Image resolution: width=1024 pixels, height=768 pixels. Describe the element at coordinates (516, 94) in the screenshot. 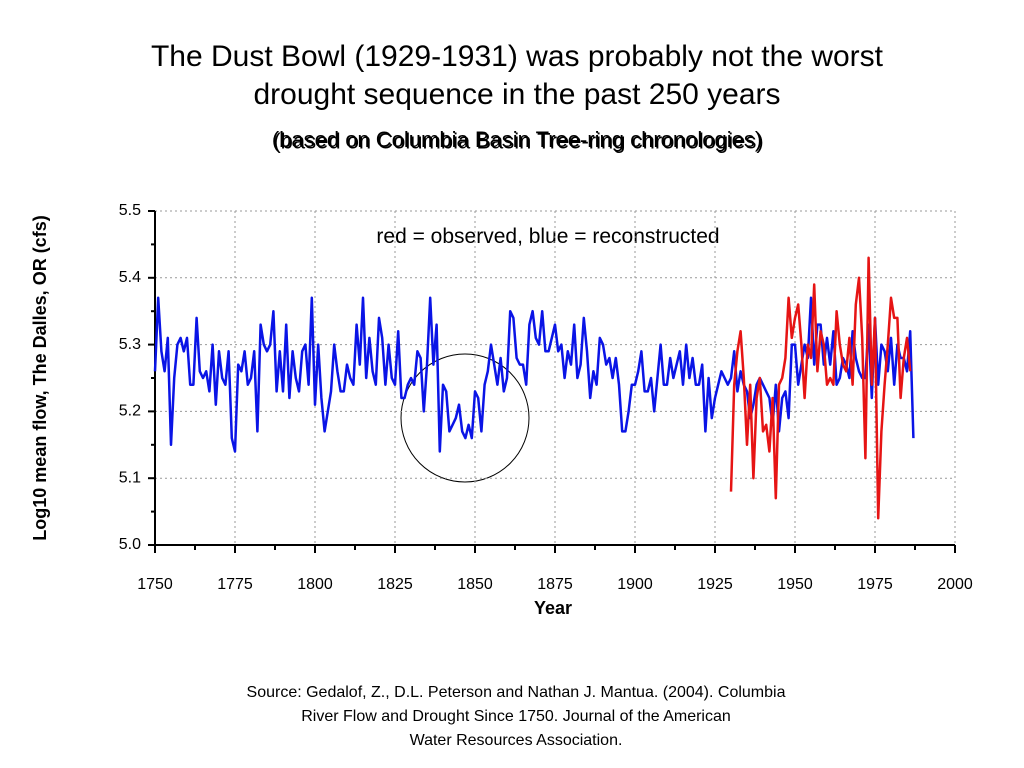

I see `chart-title: drought sequence in the past 250 years` at that location.